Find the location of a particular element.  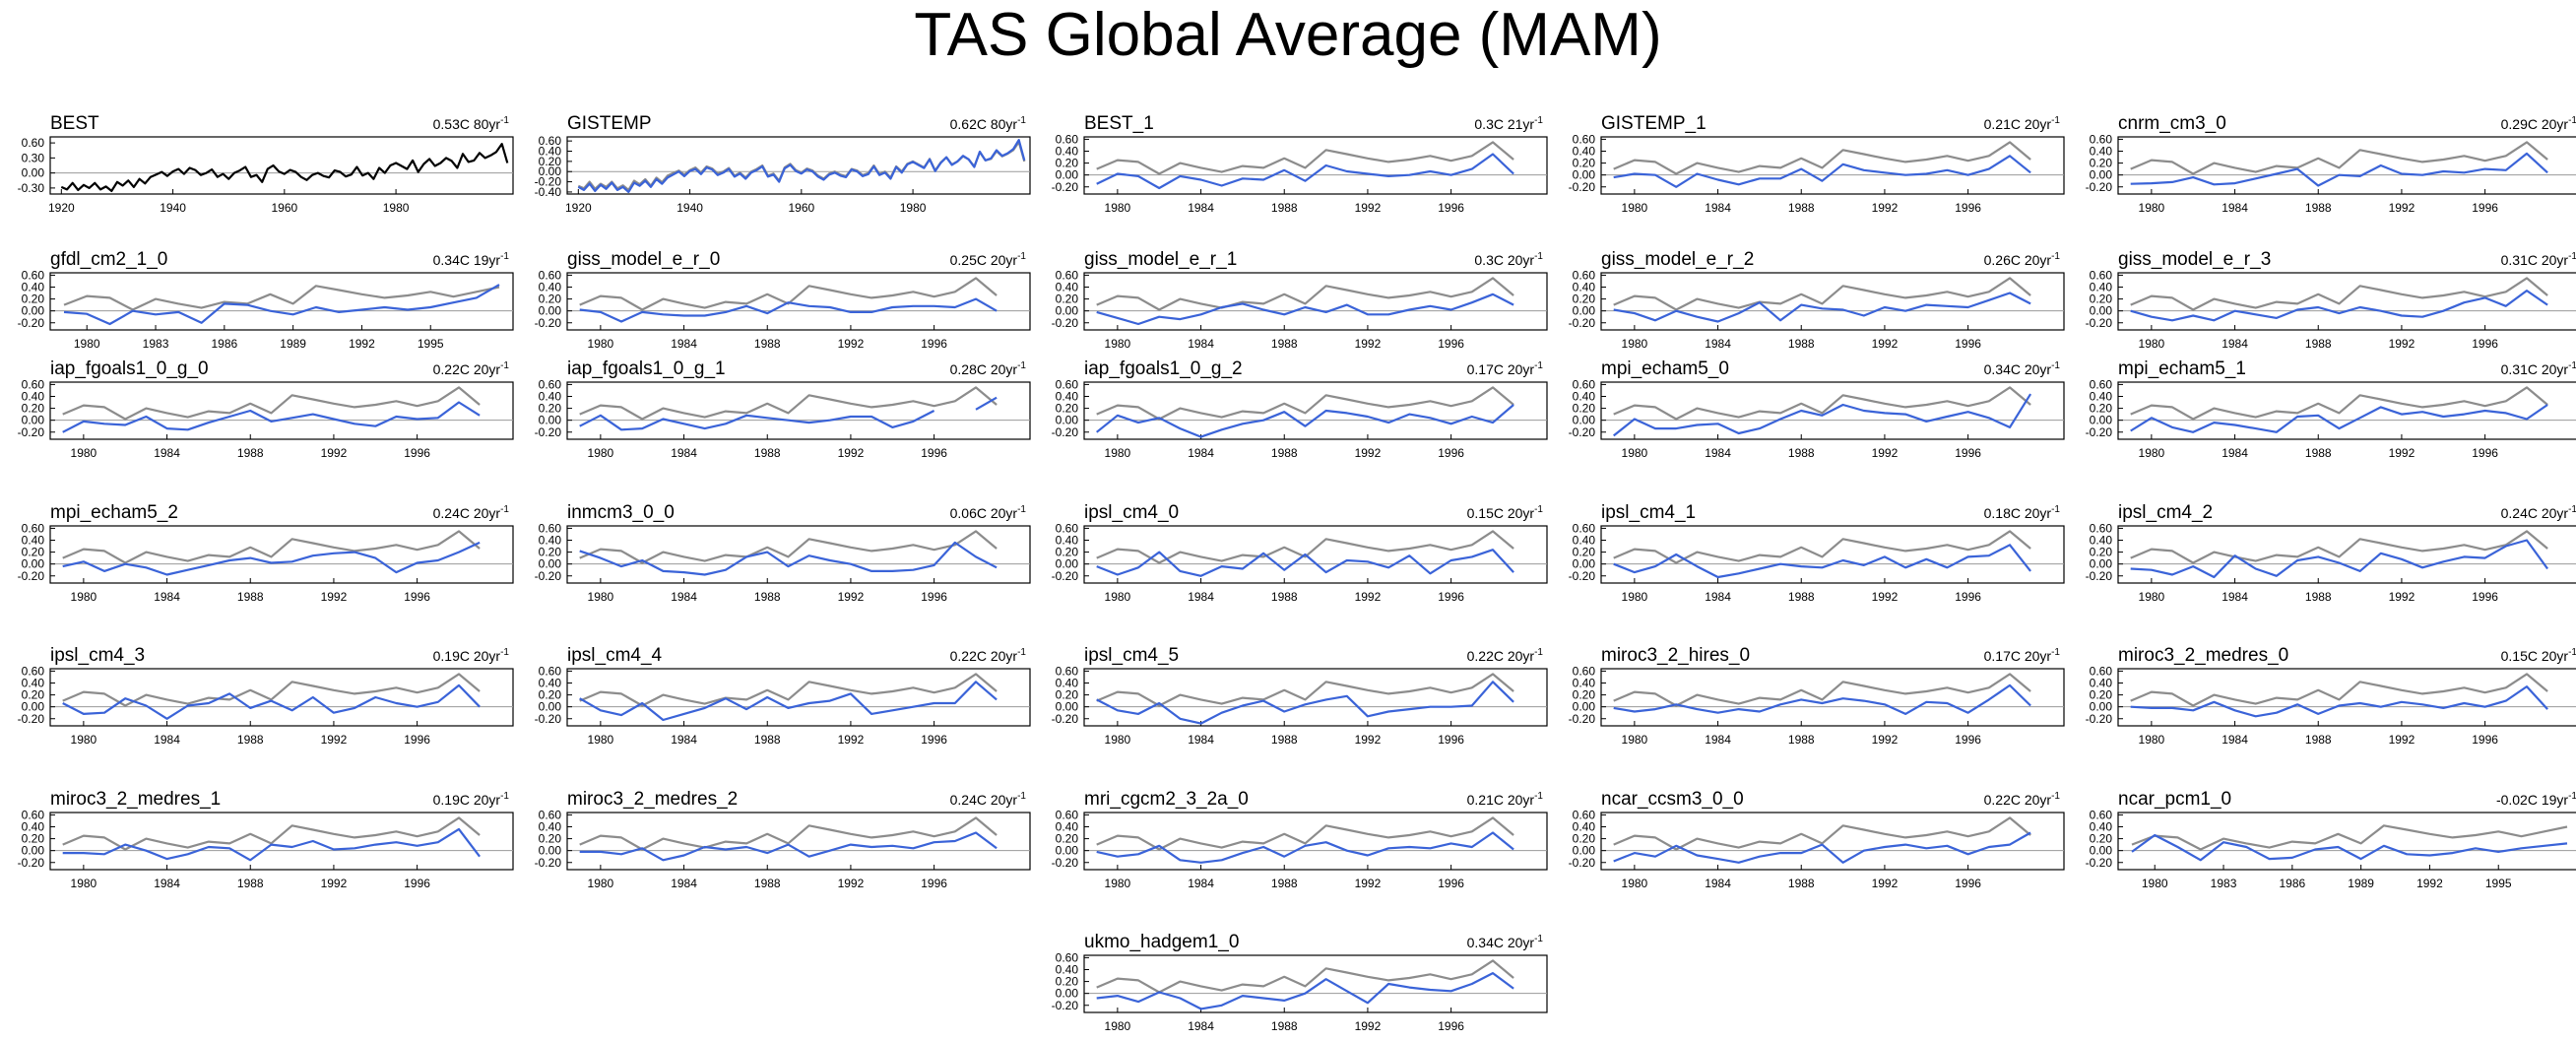

trend-label: 0.21C 20yr-1 is located at coordinates (2023, 123).